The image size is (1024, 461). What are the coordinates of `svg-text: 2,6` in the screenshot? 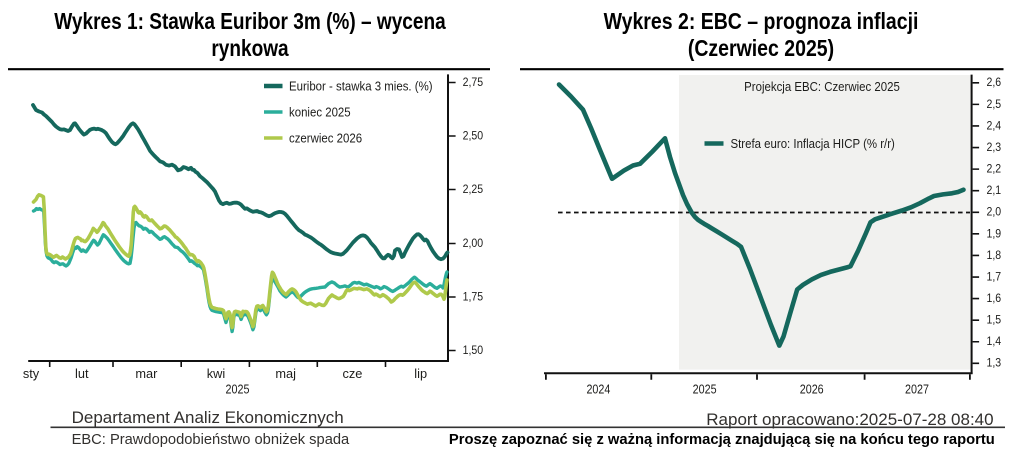 It's located at (994, 83).